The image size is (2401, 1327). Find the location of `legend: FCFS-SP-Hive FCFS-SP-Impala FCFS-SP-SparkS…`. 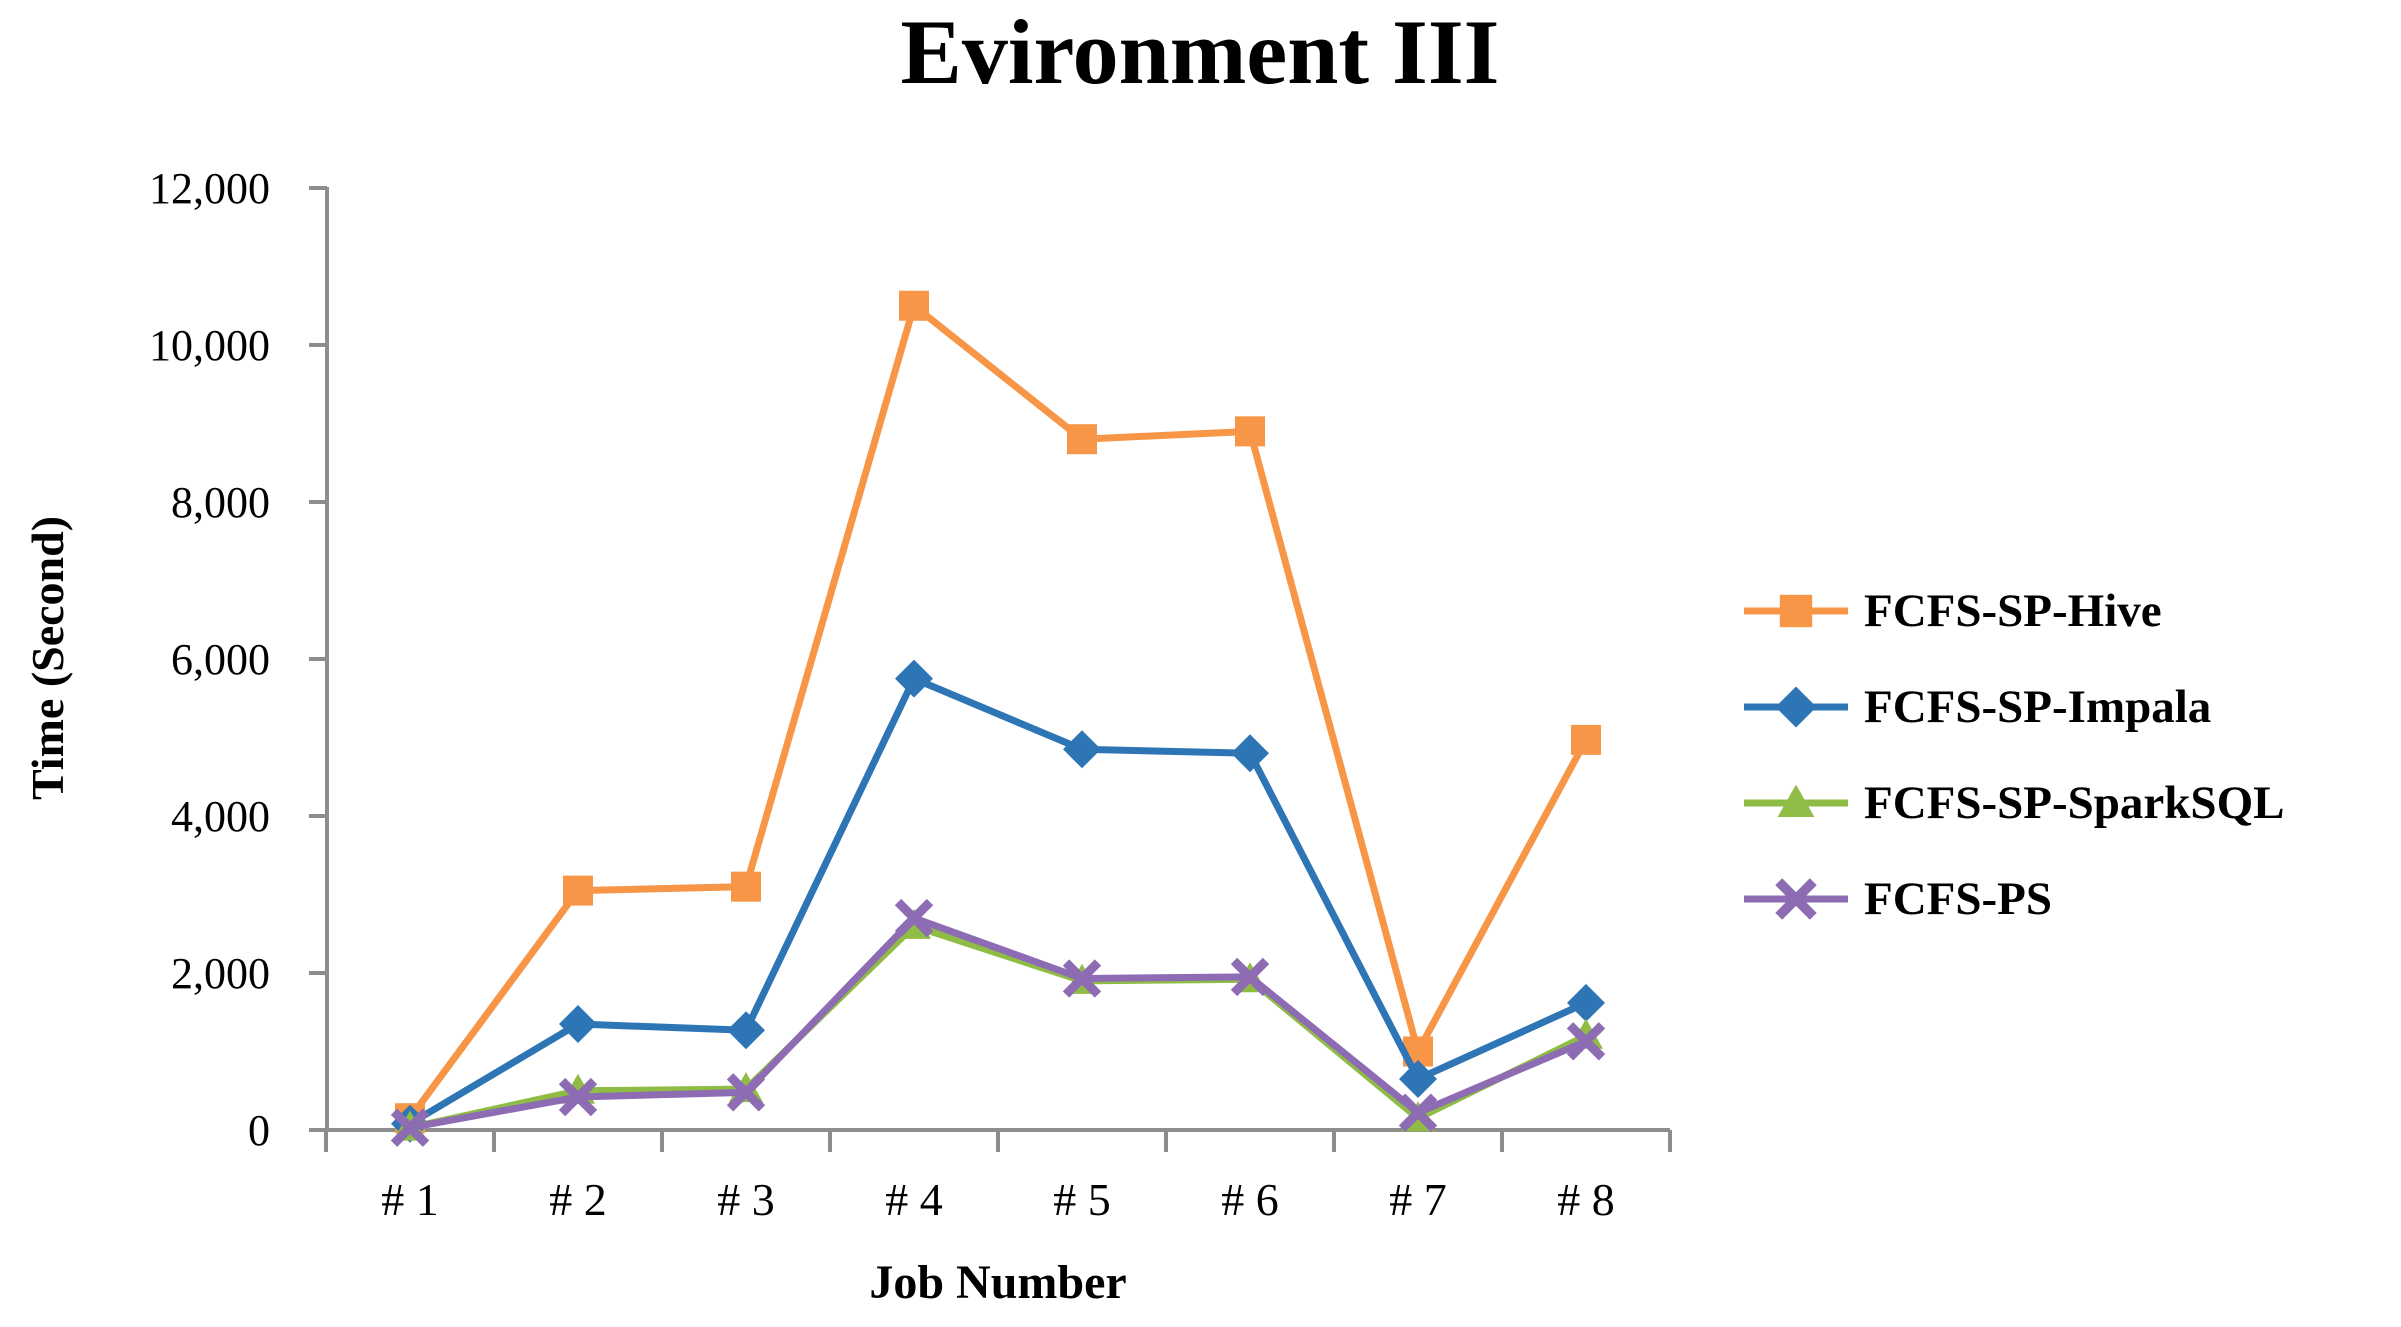

legend: FCFS-SP-Hive FCFS-SP-Impala FCFS-SP-SparkS… is located at coordinates (2071, 776).